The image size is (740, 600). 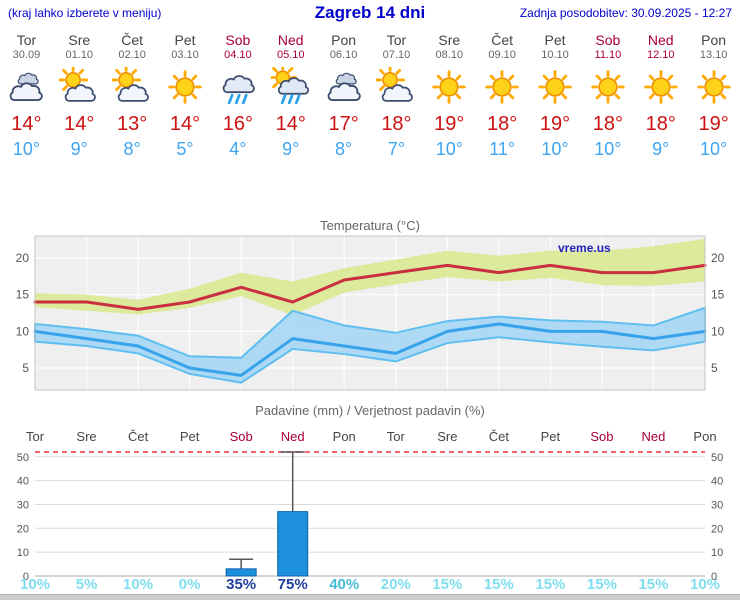 What do you see at coordinates (132, 124) in the screenshot?
I see `day-high-temp: 13°` at bounding box center [132, 124].